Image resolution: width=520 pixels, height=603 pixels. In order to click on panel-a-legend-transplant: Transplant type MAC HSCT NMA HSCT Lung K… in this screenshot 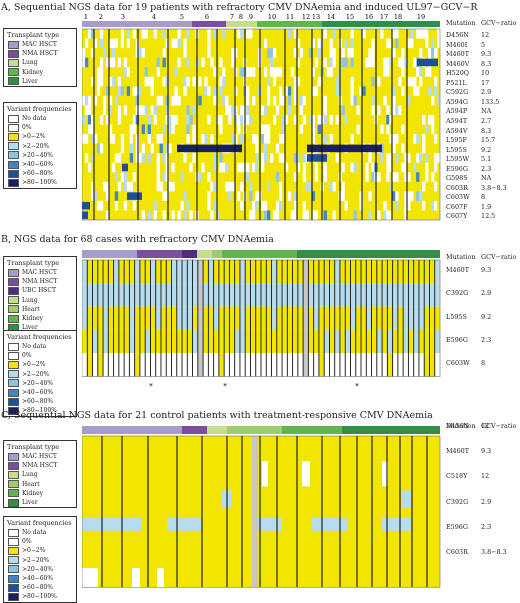, I will do `click(40, 57)`.